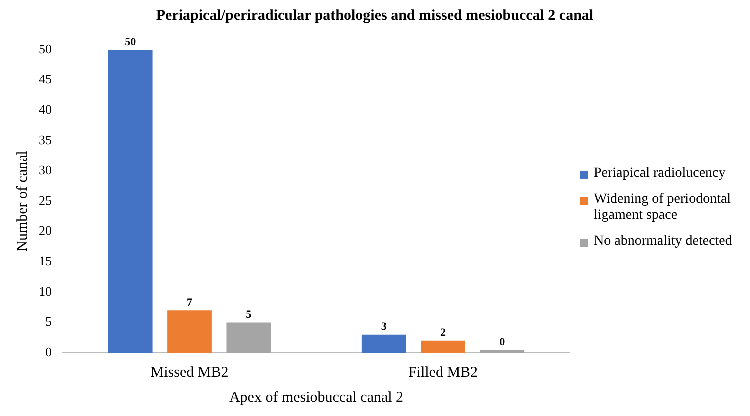  Describe the element at coordinates (45, 140) in the screenshot. I see `y-tick-label: 35` at that location.